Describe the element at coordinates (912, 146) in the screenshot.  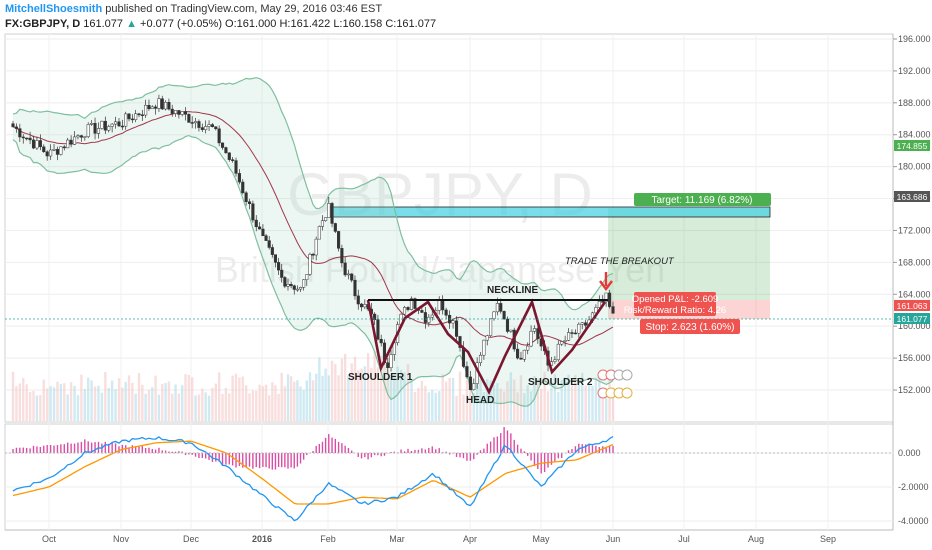
I see `target-price-text: 174.855` at that location.